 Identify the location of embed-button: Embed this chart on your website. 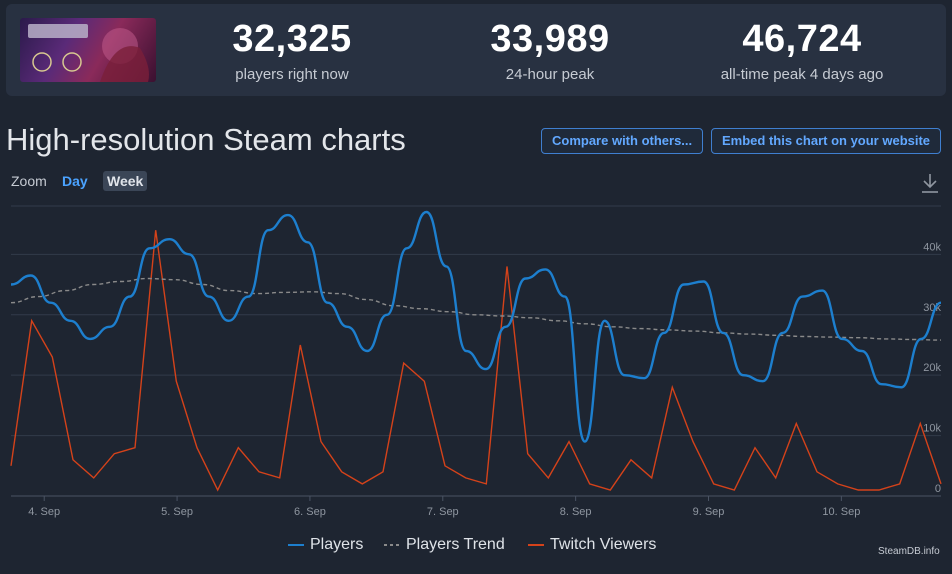
(826, 141).